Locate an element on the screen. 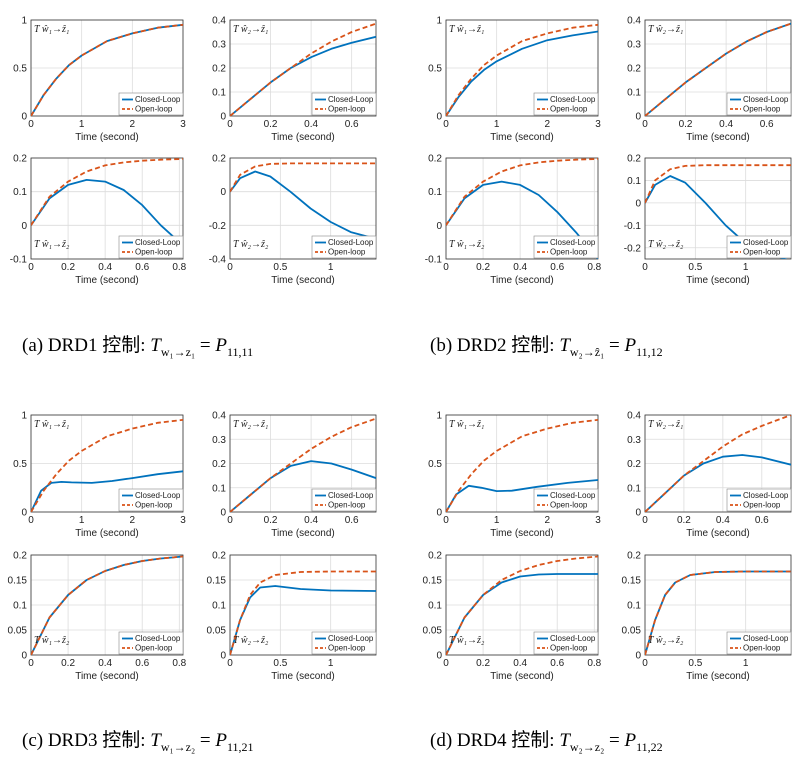 The image size is (805, 757). caption-c-rhs: P is located at coordinates (221, 740).